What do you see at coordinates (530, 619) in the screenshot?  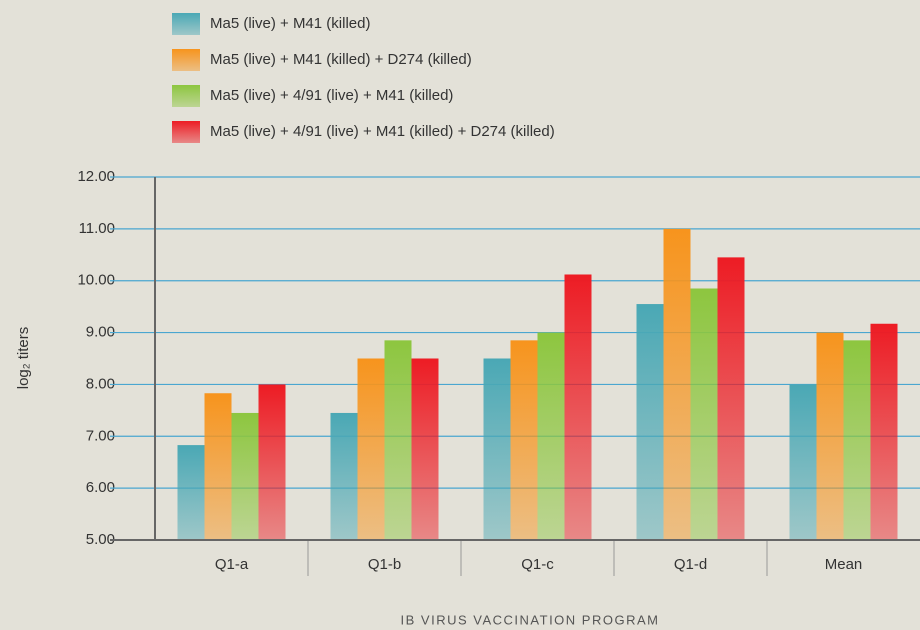 I see `x-axis-label: IB VIRUS VACCINATION PROGRAM` at bounding box center [530, 619].